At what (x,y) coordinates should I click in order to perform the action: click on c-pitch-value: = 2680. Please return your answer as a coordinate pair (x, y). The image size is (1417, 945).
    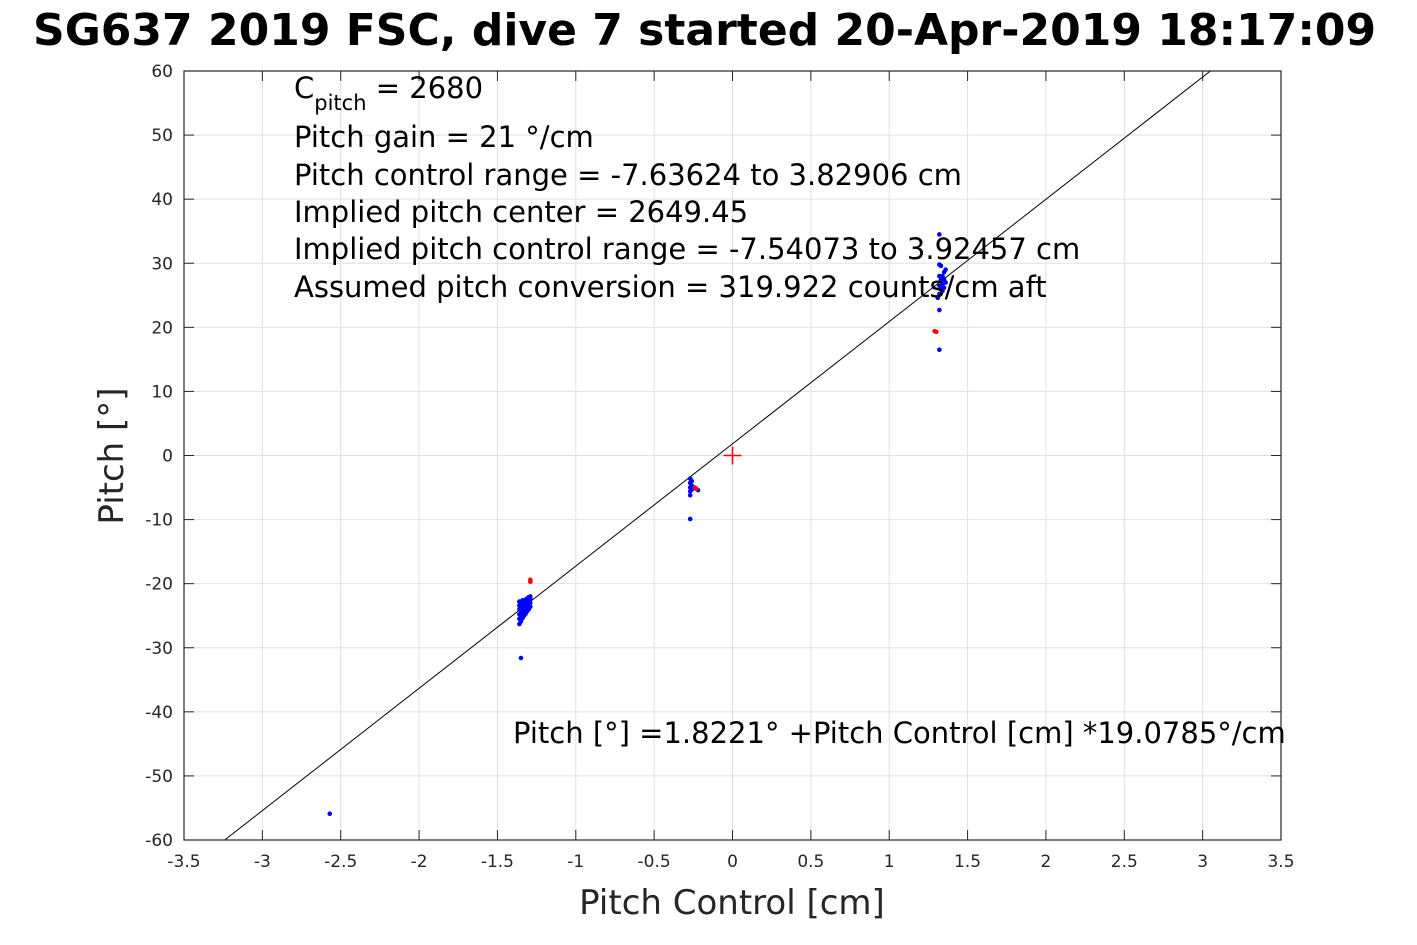
    Looking at the image, I should click on (425, 88).